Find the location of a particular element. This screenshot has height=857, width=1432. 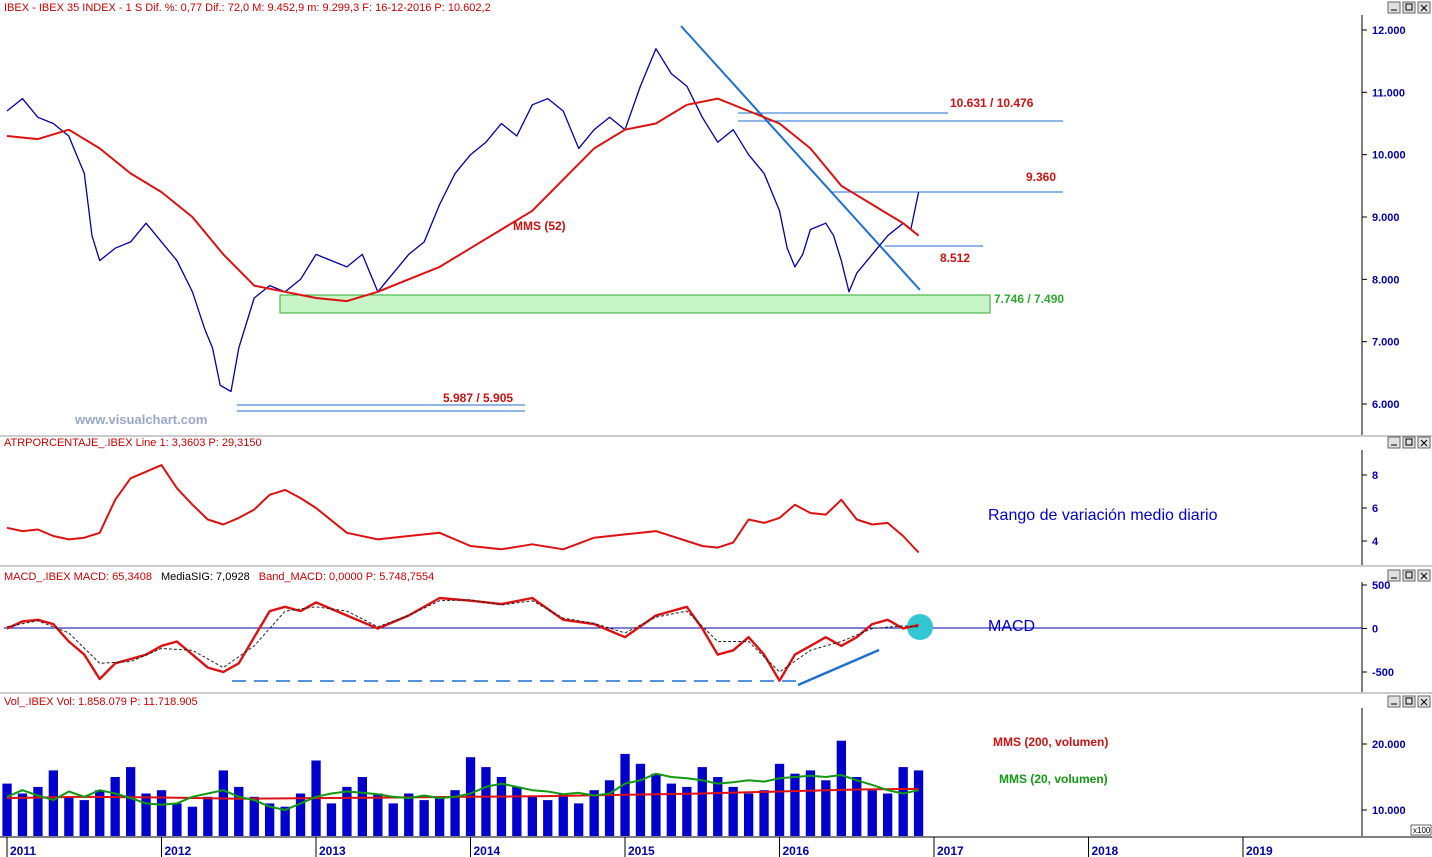

window-controls-macd is located at coordinates (1409, 575).